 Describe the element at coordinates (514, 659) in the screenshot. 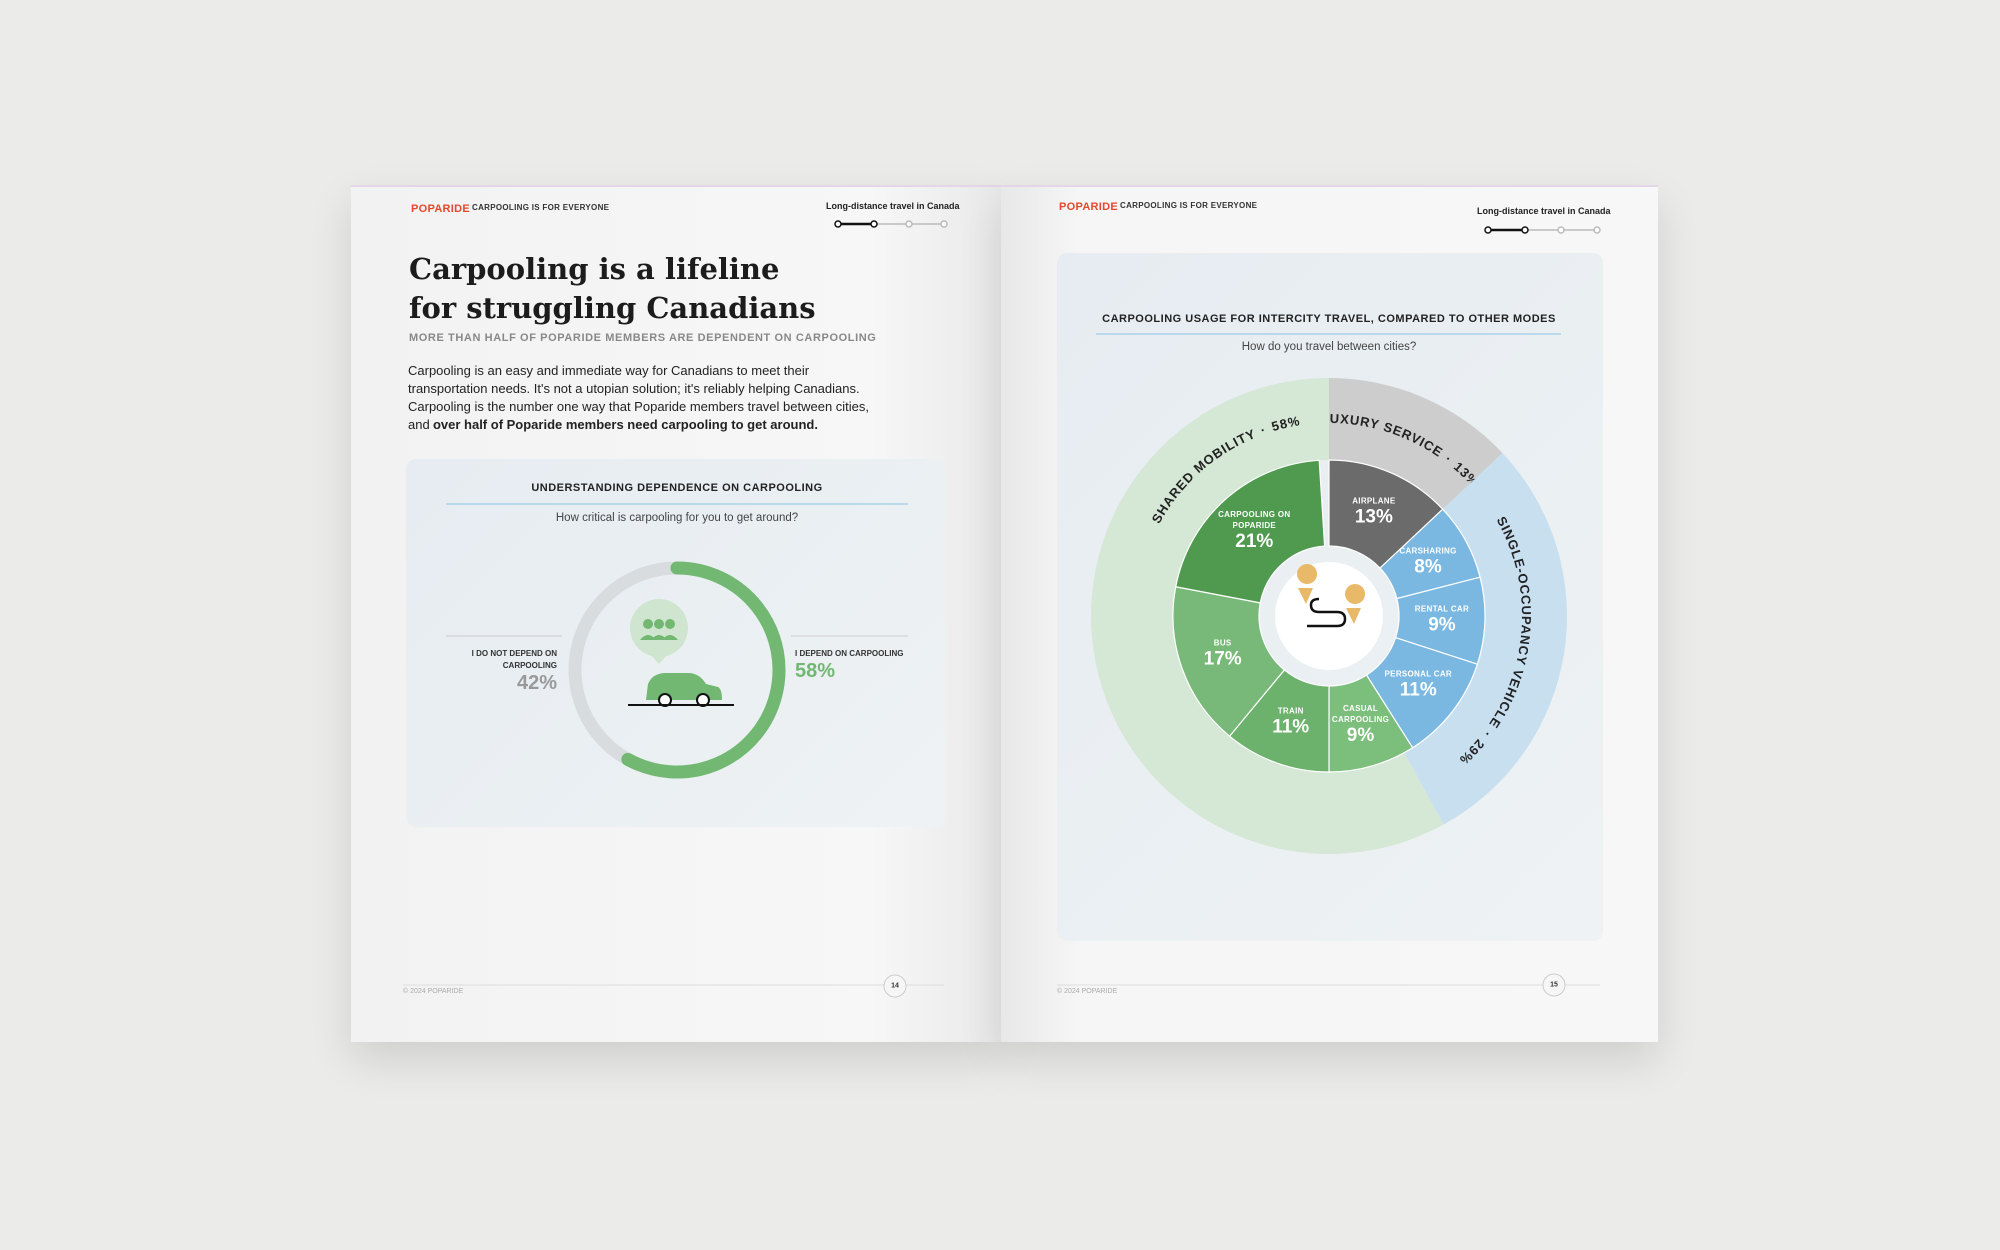

I see `category: I DO NOT DEPEND ON CARPOOLING` at that location.